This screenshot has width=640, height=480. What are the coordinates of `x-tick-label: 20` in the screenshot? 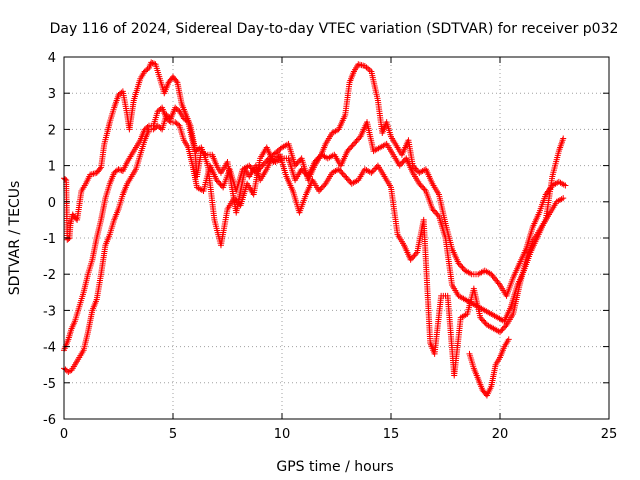 It's located at (500, 434).